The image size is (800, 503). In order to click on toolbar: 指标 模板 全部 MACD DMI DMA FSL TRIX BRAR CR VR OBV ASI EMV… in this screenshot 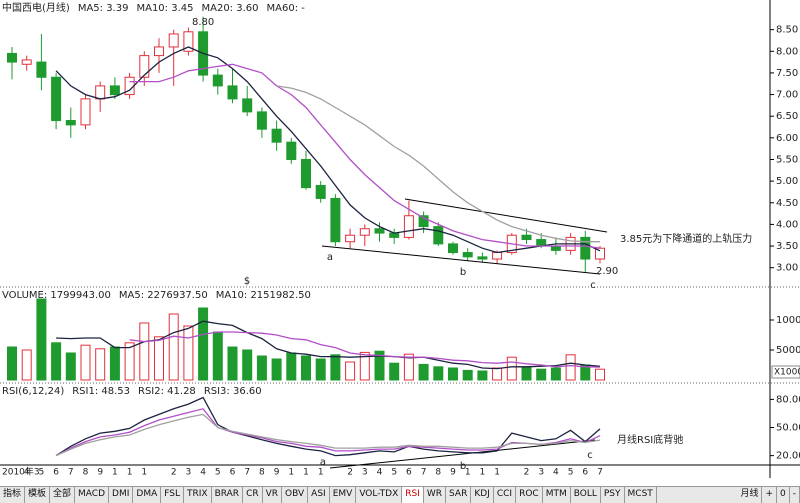, I will do `click(400, 494)`.